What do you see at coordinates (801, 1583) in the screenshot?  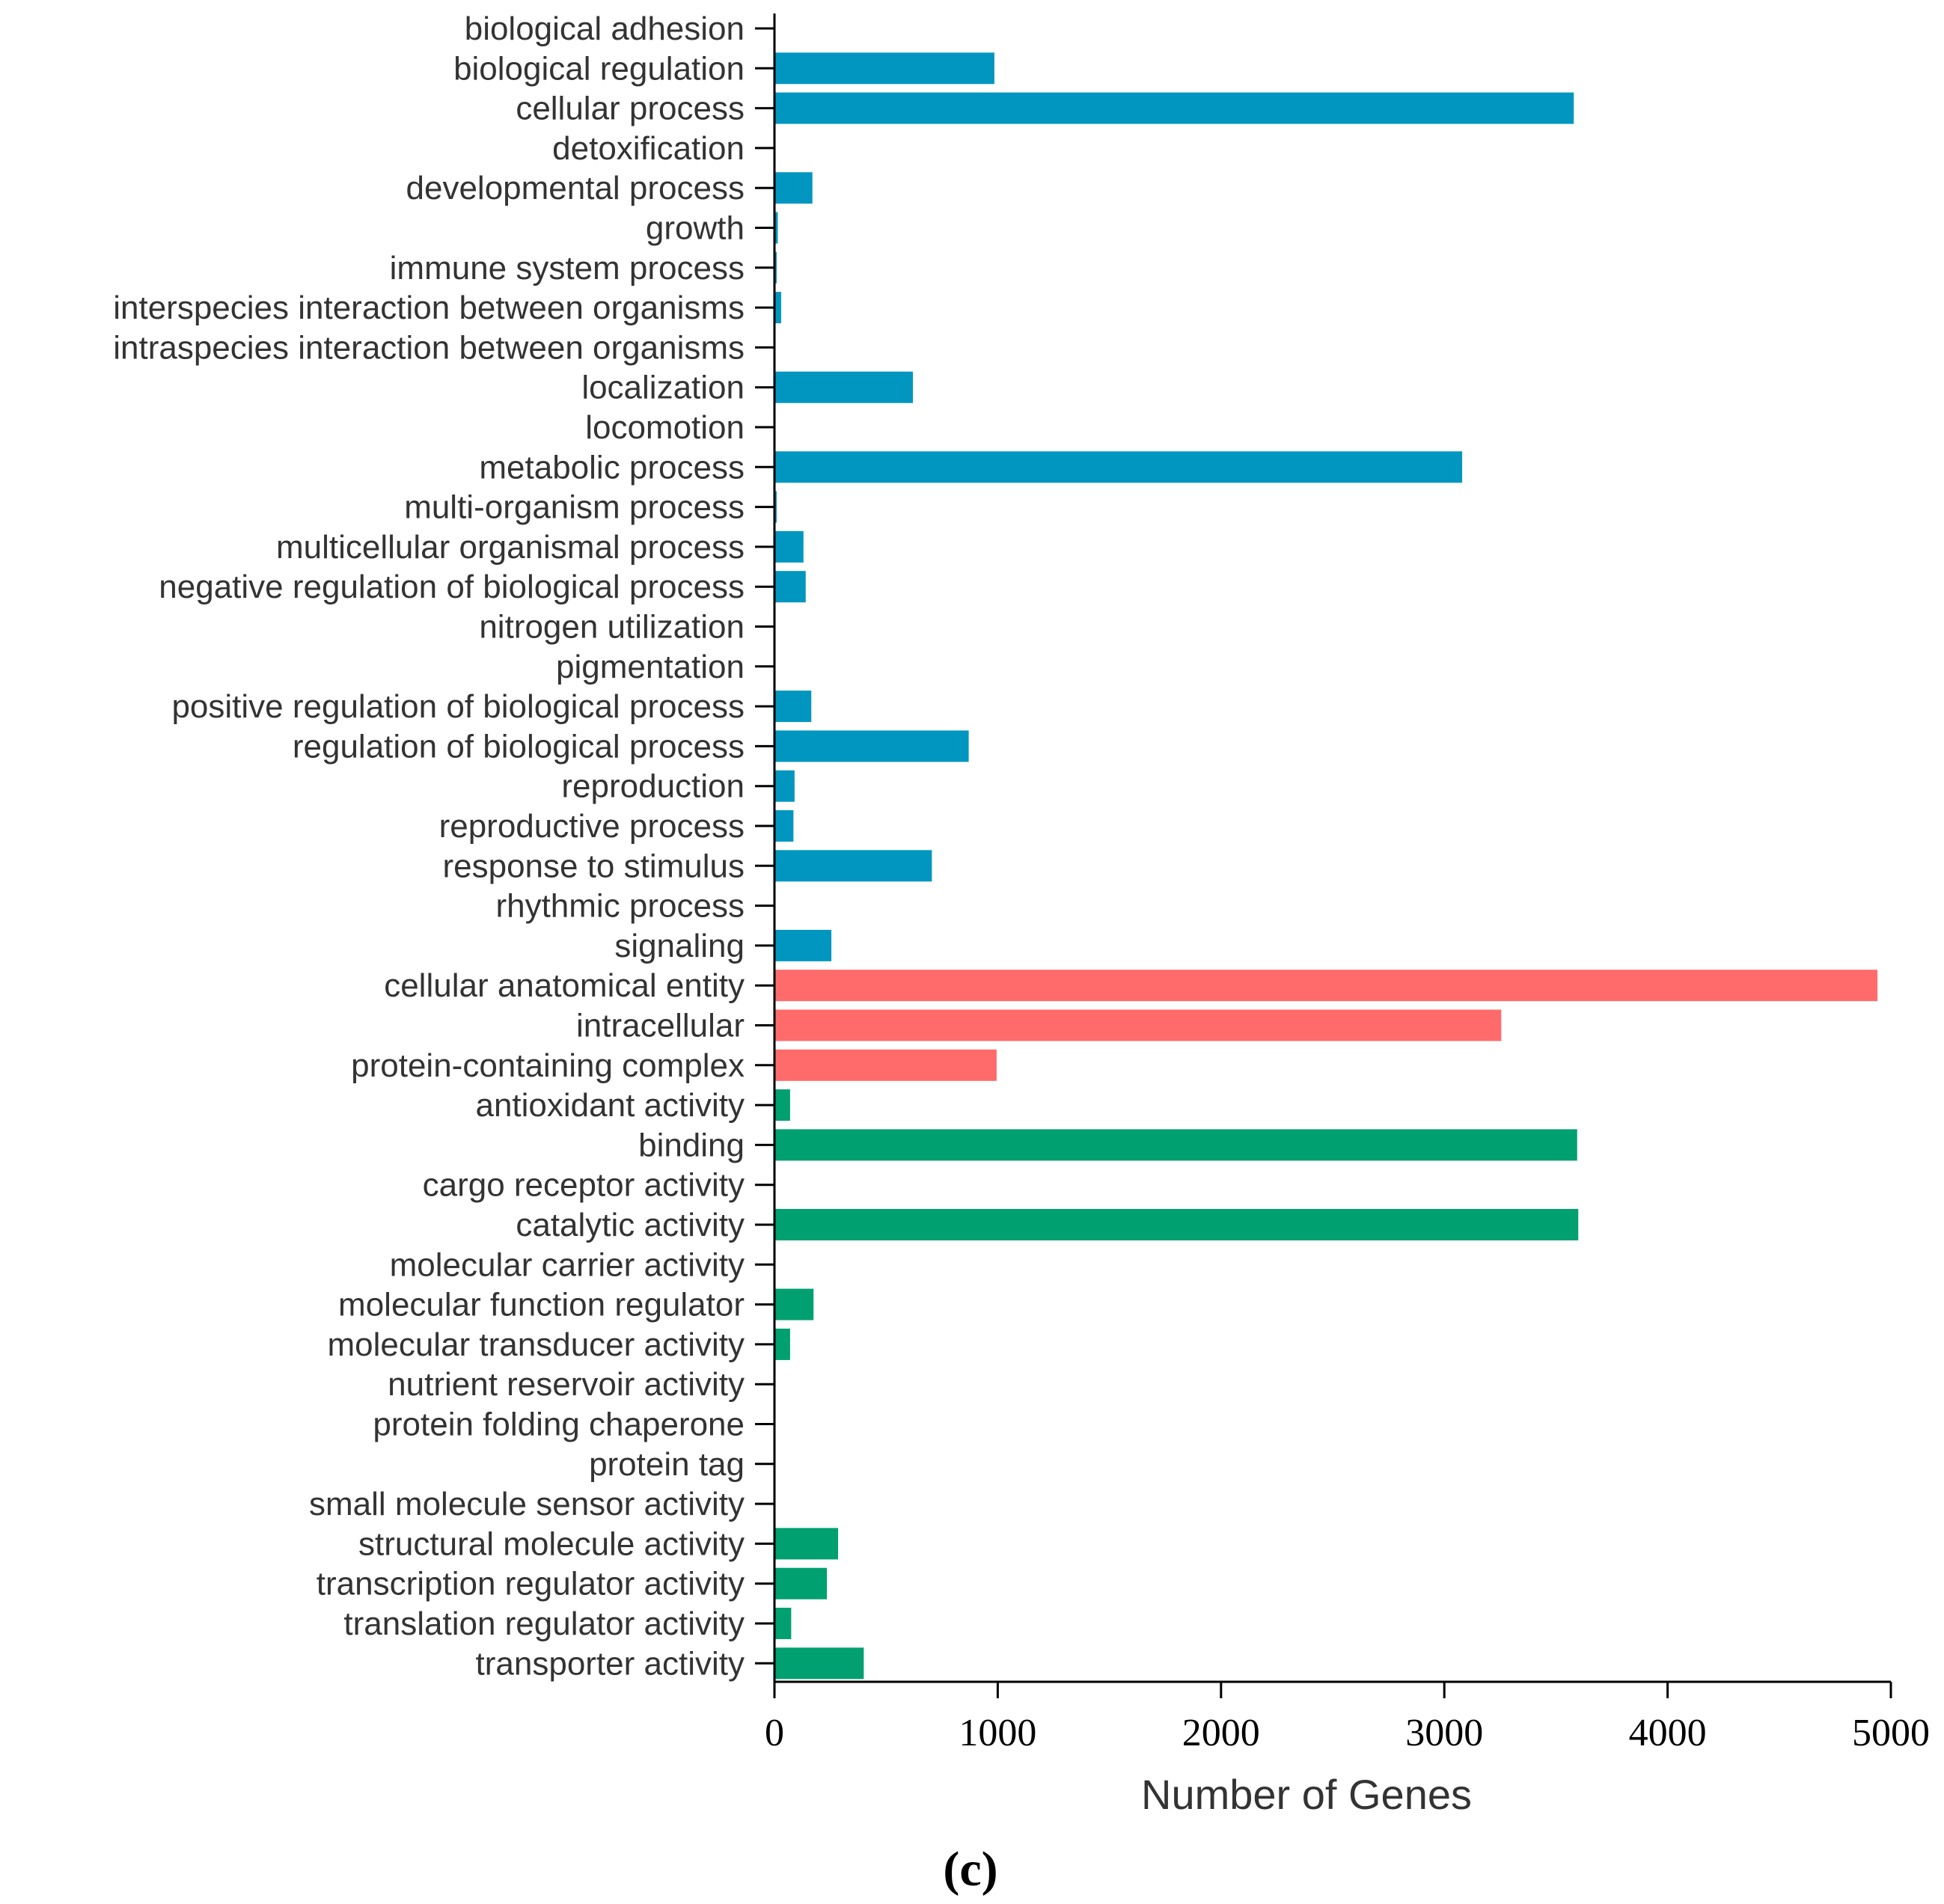 I see `bar-transcription-regulator-activity` at bounding box center [801, 1583].